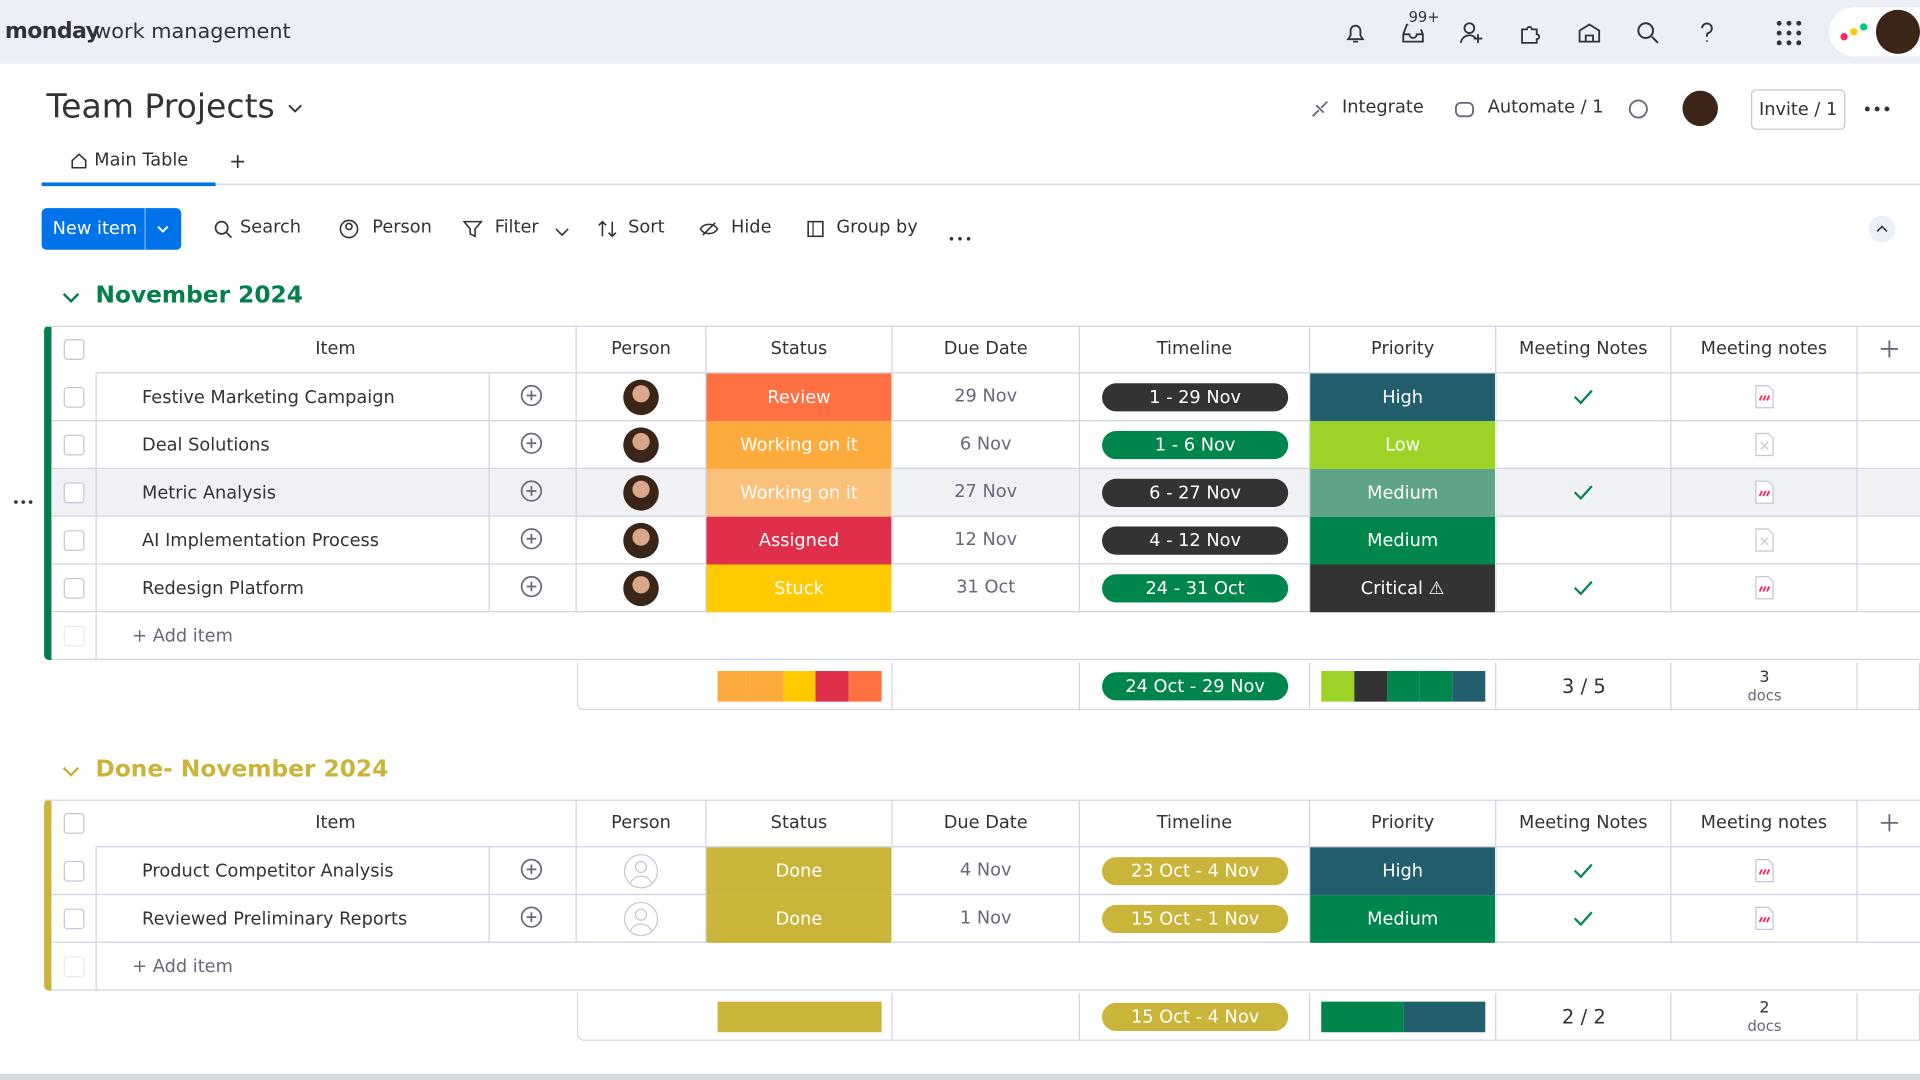 This screenshot has width=1920, height=1080. Describe the element at coordinates (646, 227) in the screenshot. I see `toolbar-button: Sort` at that location.